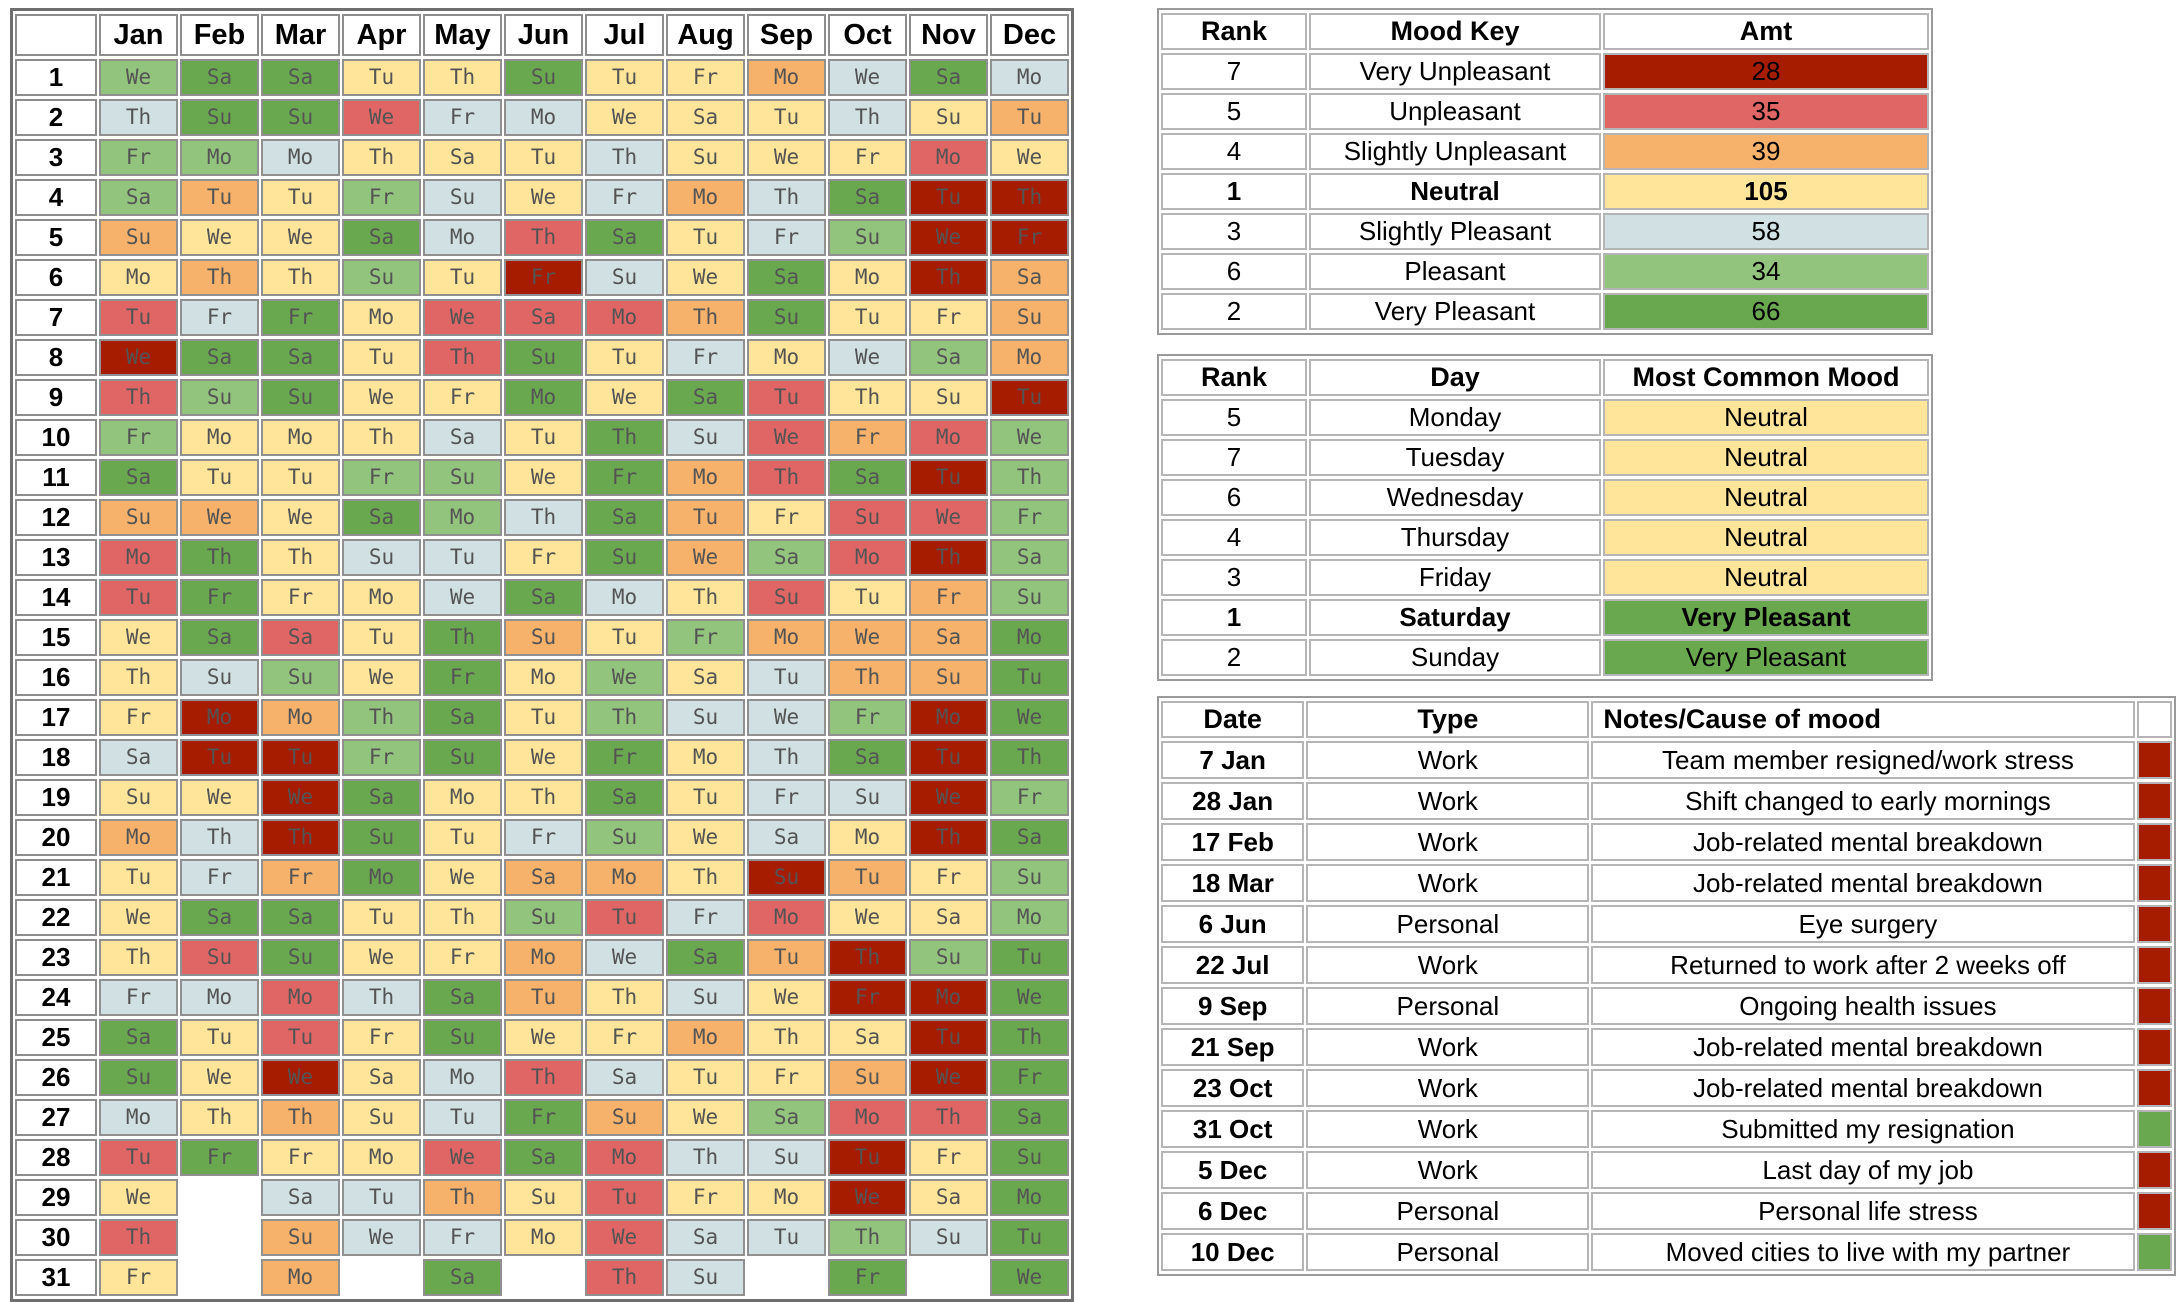  What do you see at coordinates (1545, 497) in the screenshot?
I see `day-rank-row: 6 Wednesday Neutral` at bounding box center [1545, 497].